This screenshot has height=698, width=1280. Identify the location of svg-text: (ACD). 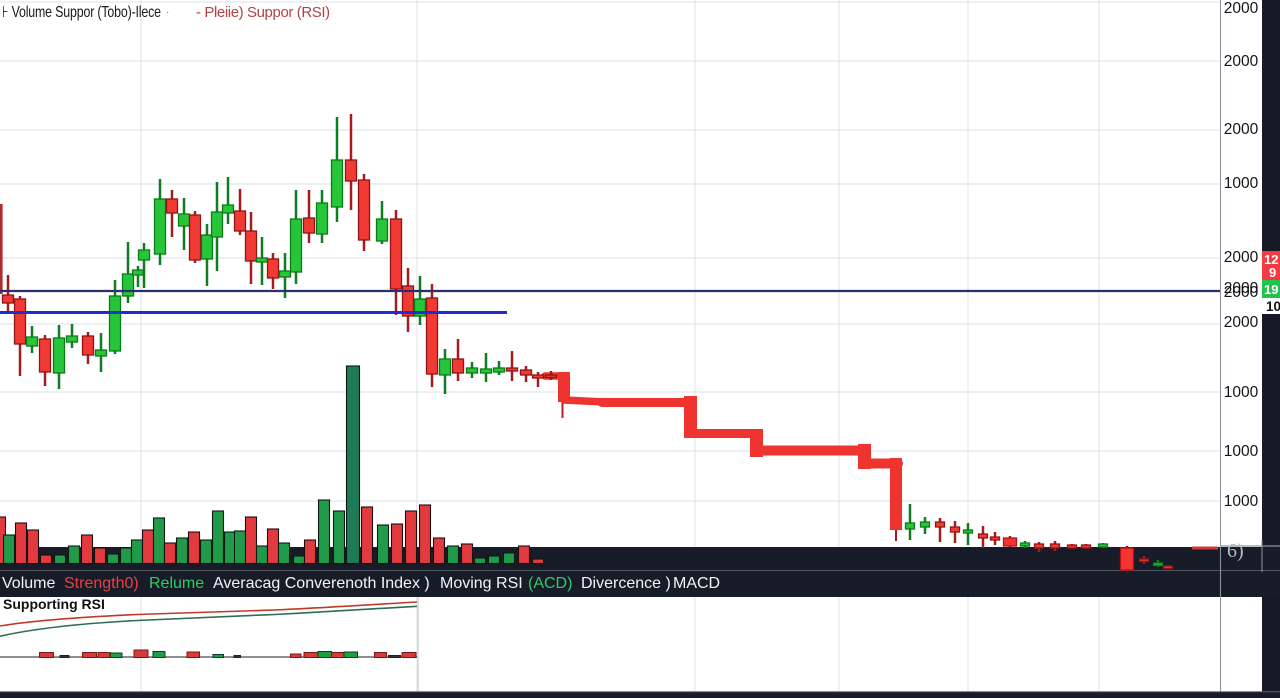
(550, 583).